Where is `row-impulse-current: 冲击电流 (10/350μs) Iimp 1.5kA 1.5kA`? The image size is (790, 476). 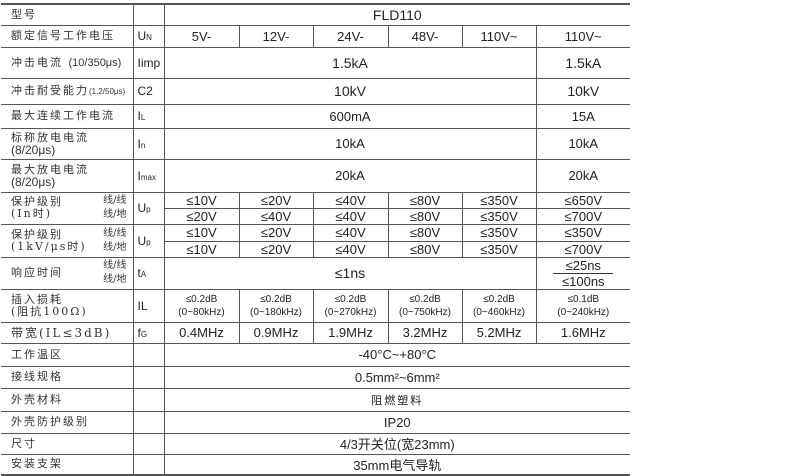 row-impulse-current: 冲击电流 (10/350μs) Iimp 1.5kA 1.5kA is located at coordinates (316, 62).